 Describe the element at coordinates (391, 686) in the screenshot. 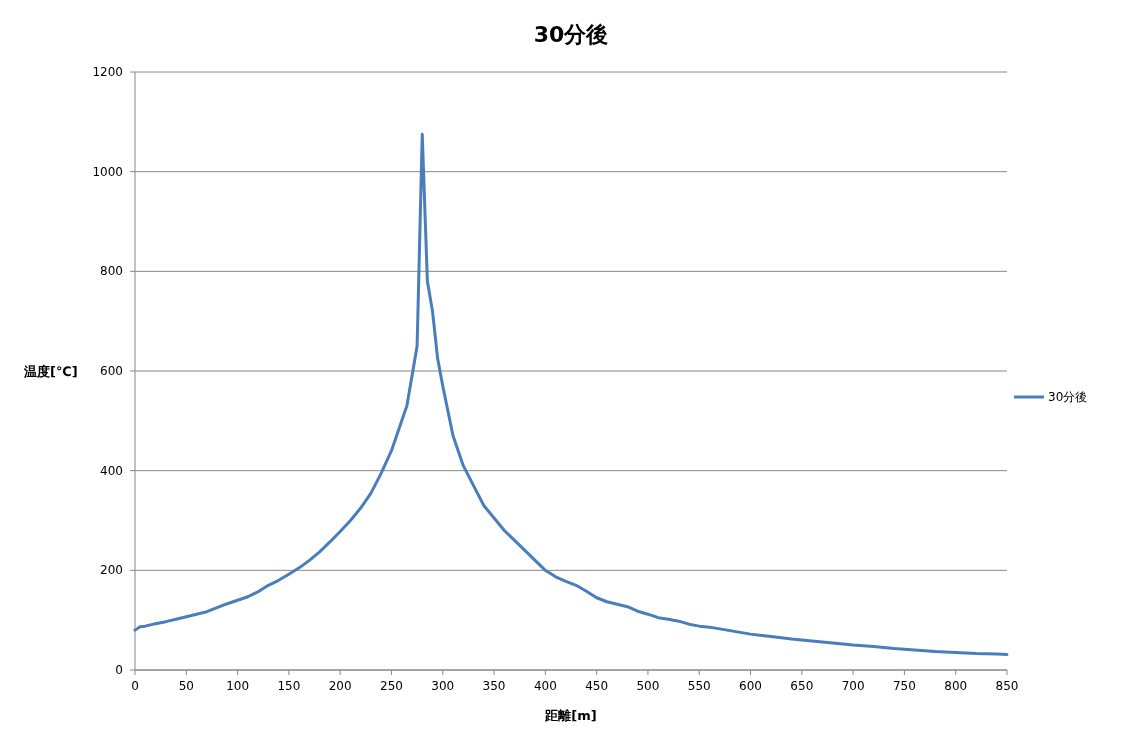

I see `x-tick-label: 250` at that location.